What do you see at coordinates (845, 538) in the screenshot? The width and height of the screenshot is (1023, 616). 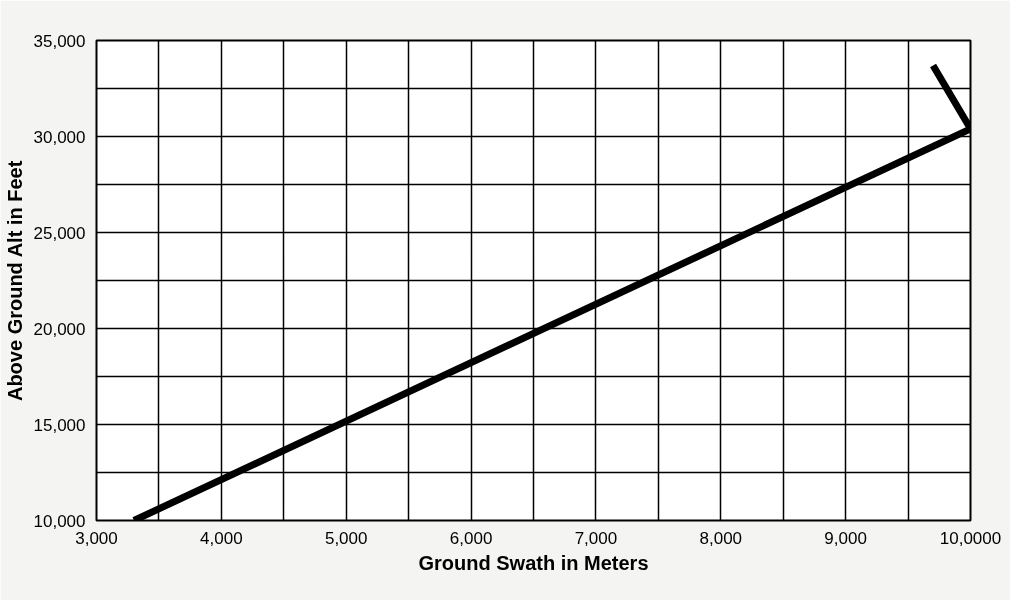 I see `x-tick-label: 9,000` at bounding box center [845, 538].